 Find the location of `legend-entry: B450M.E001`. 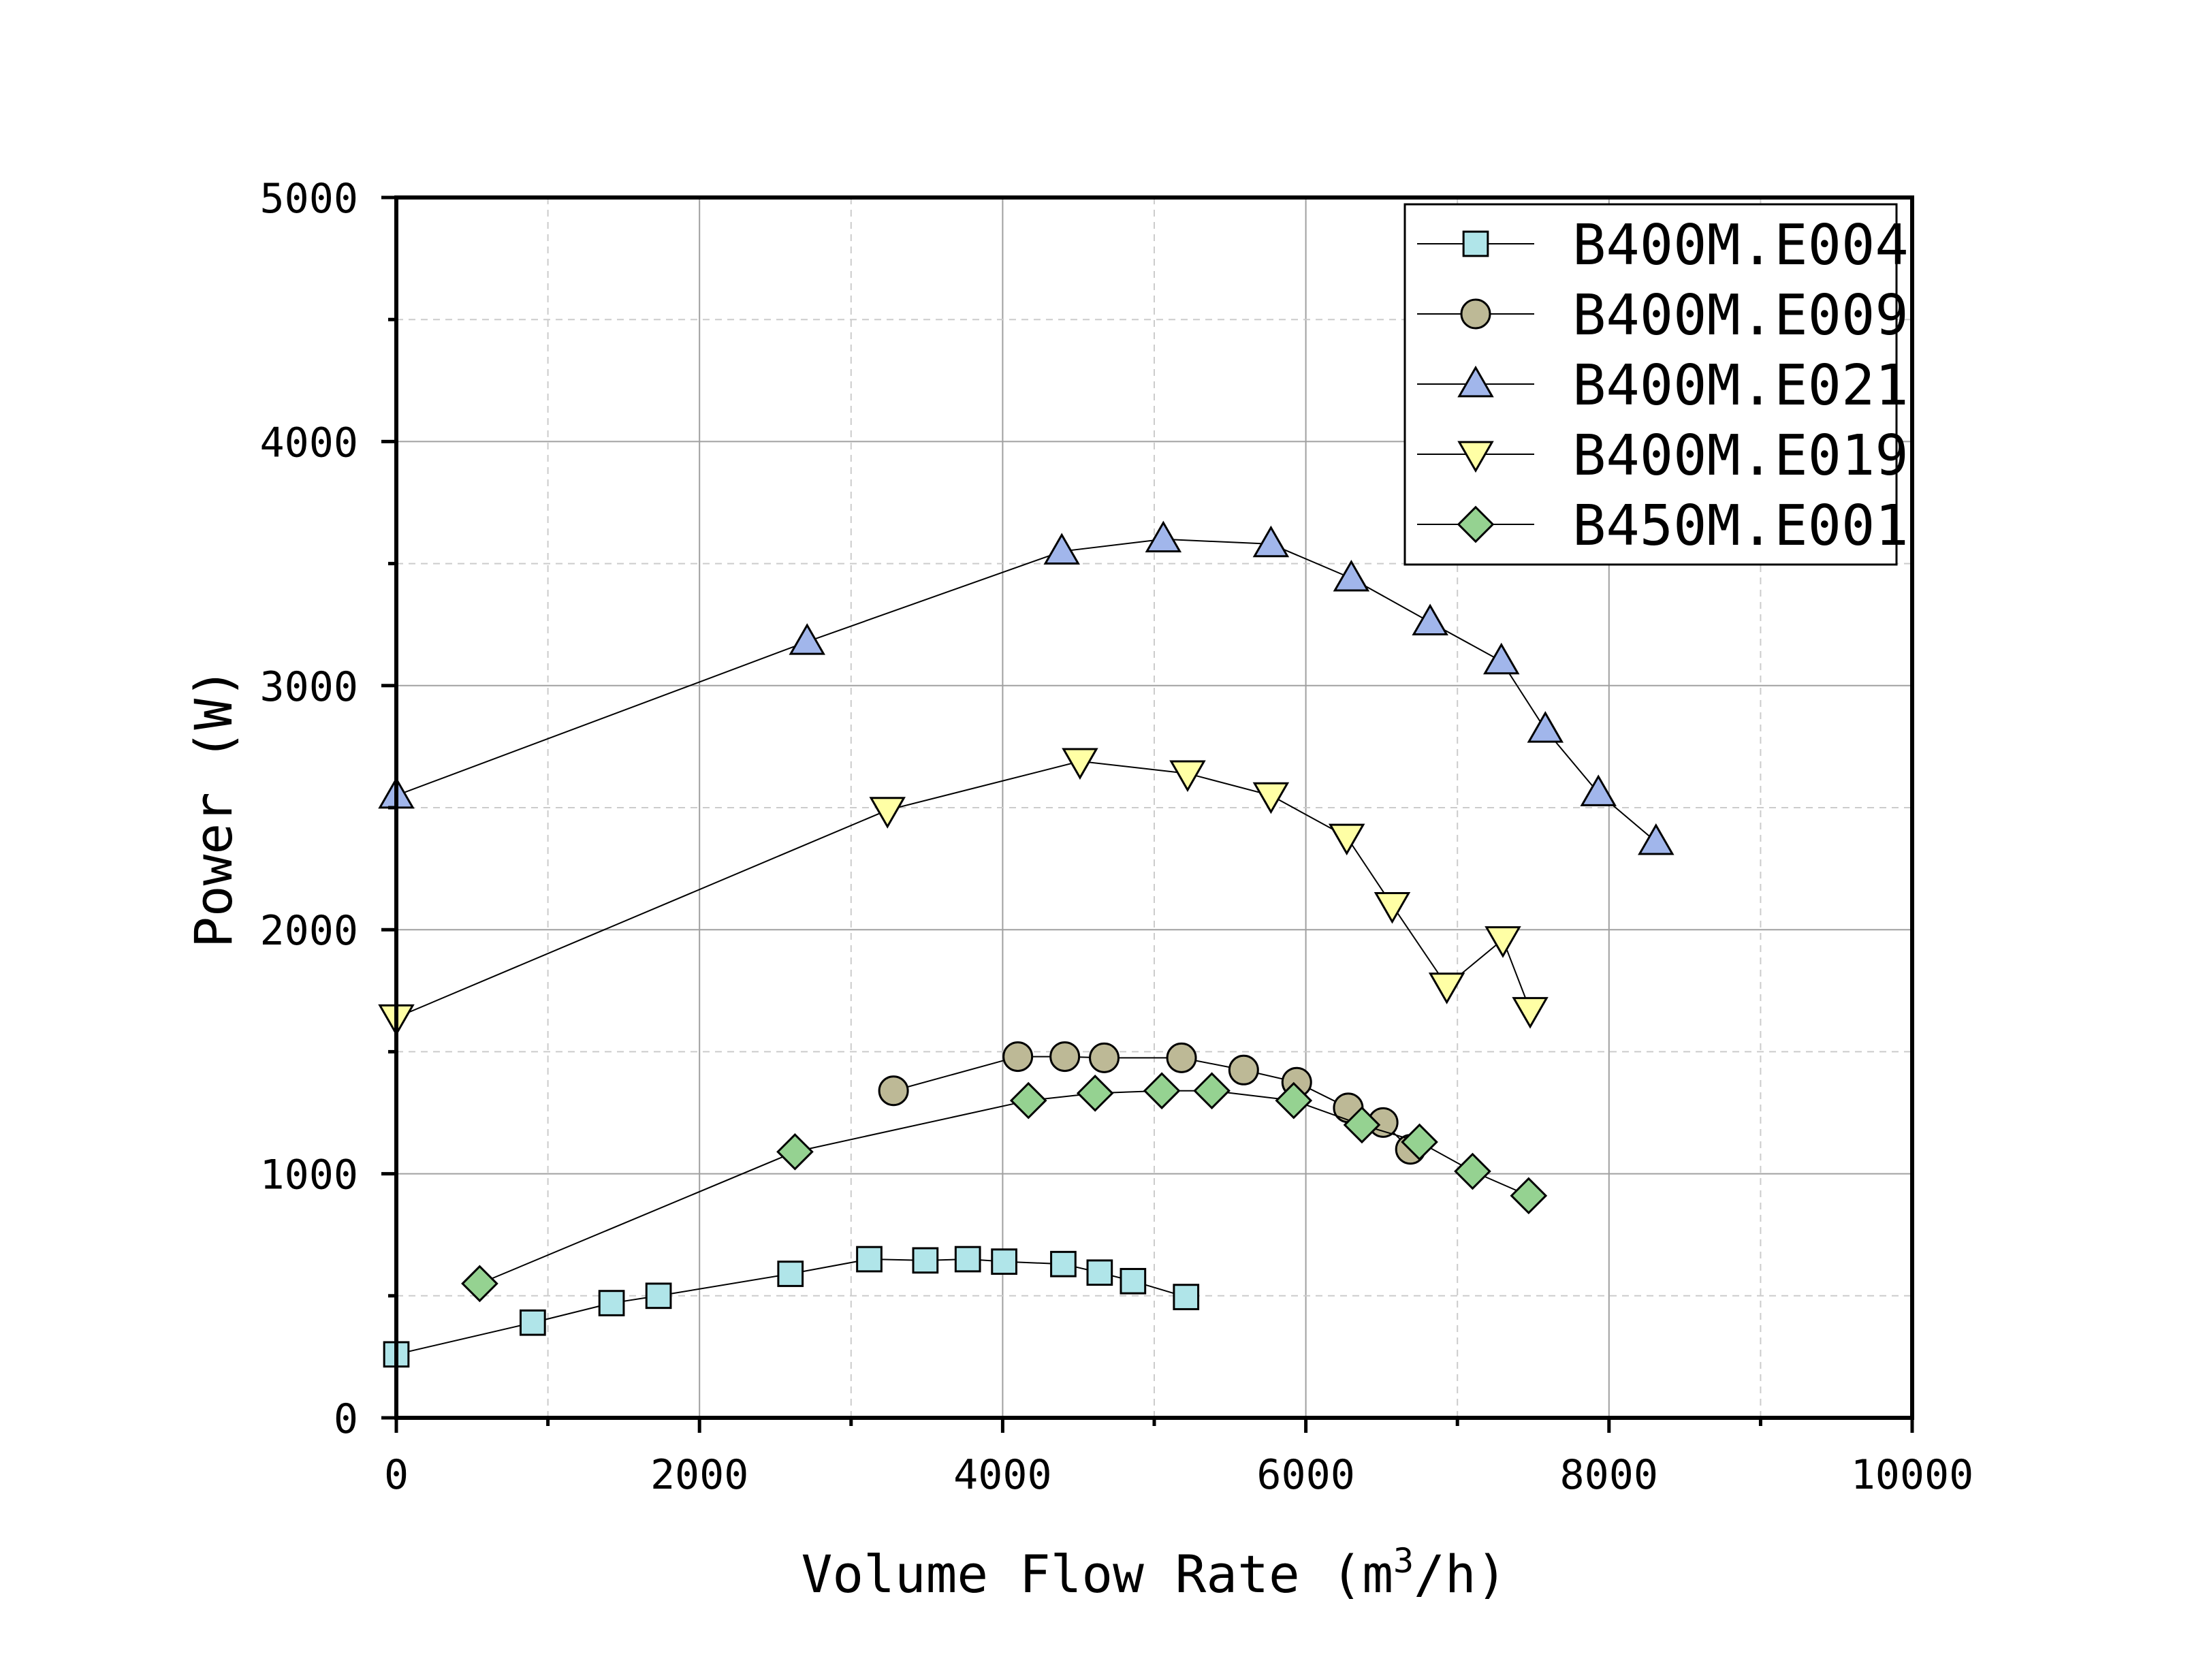

legend-entry: B450M.E001 is located at coordinates (1663, 526).